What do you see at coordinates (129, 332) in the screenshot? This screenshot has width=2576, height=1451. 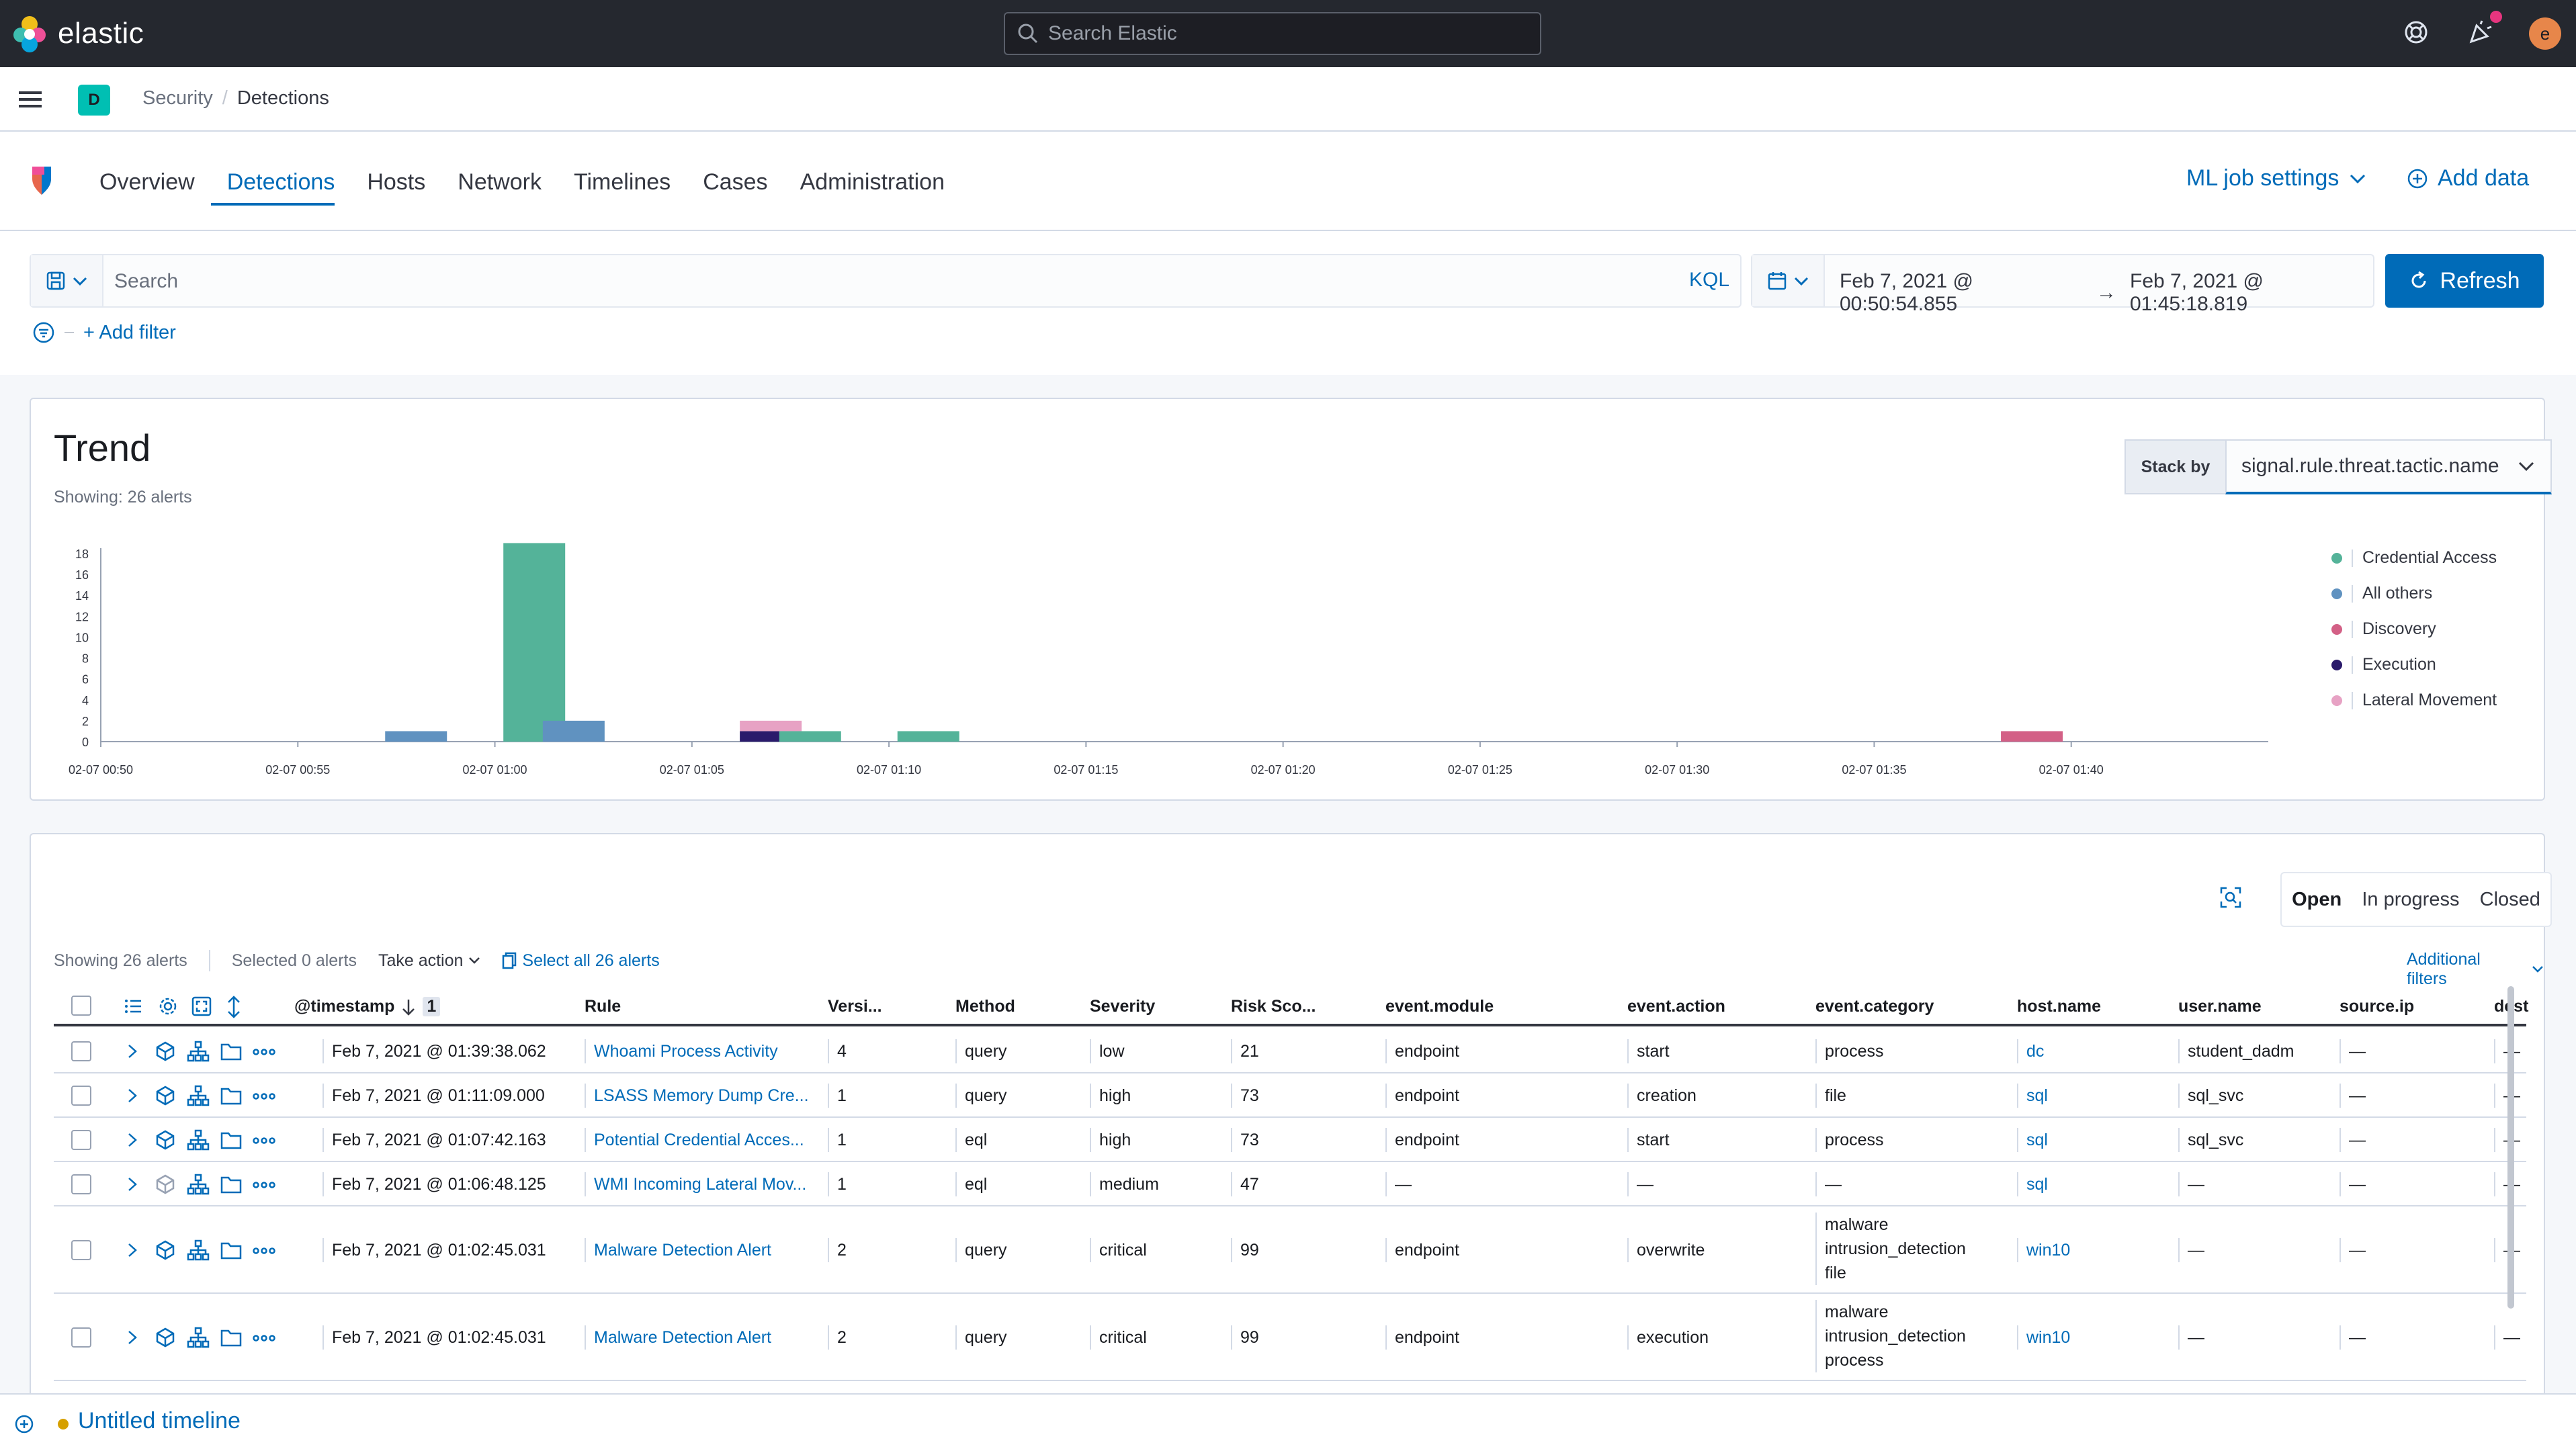 I see `add-filter-button: + Add filter` at bounding box center [129, 332].